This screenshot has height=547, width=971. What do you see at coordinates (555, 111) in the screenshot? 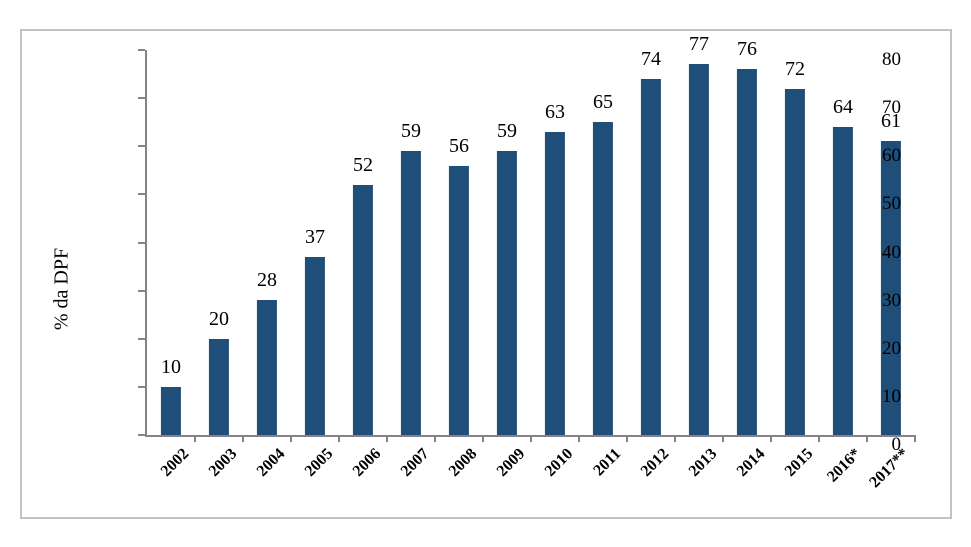
I see `bar-value-label: 63` at bounding box center [555, 111].